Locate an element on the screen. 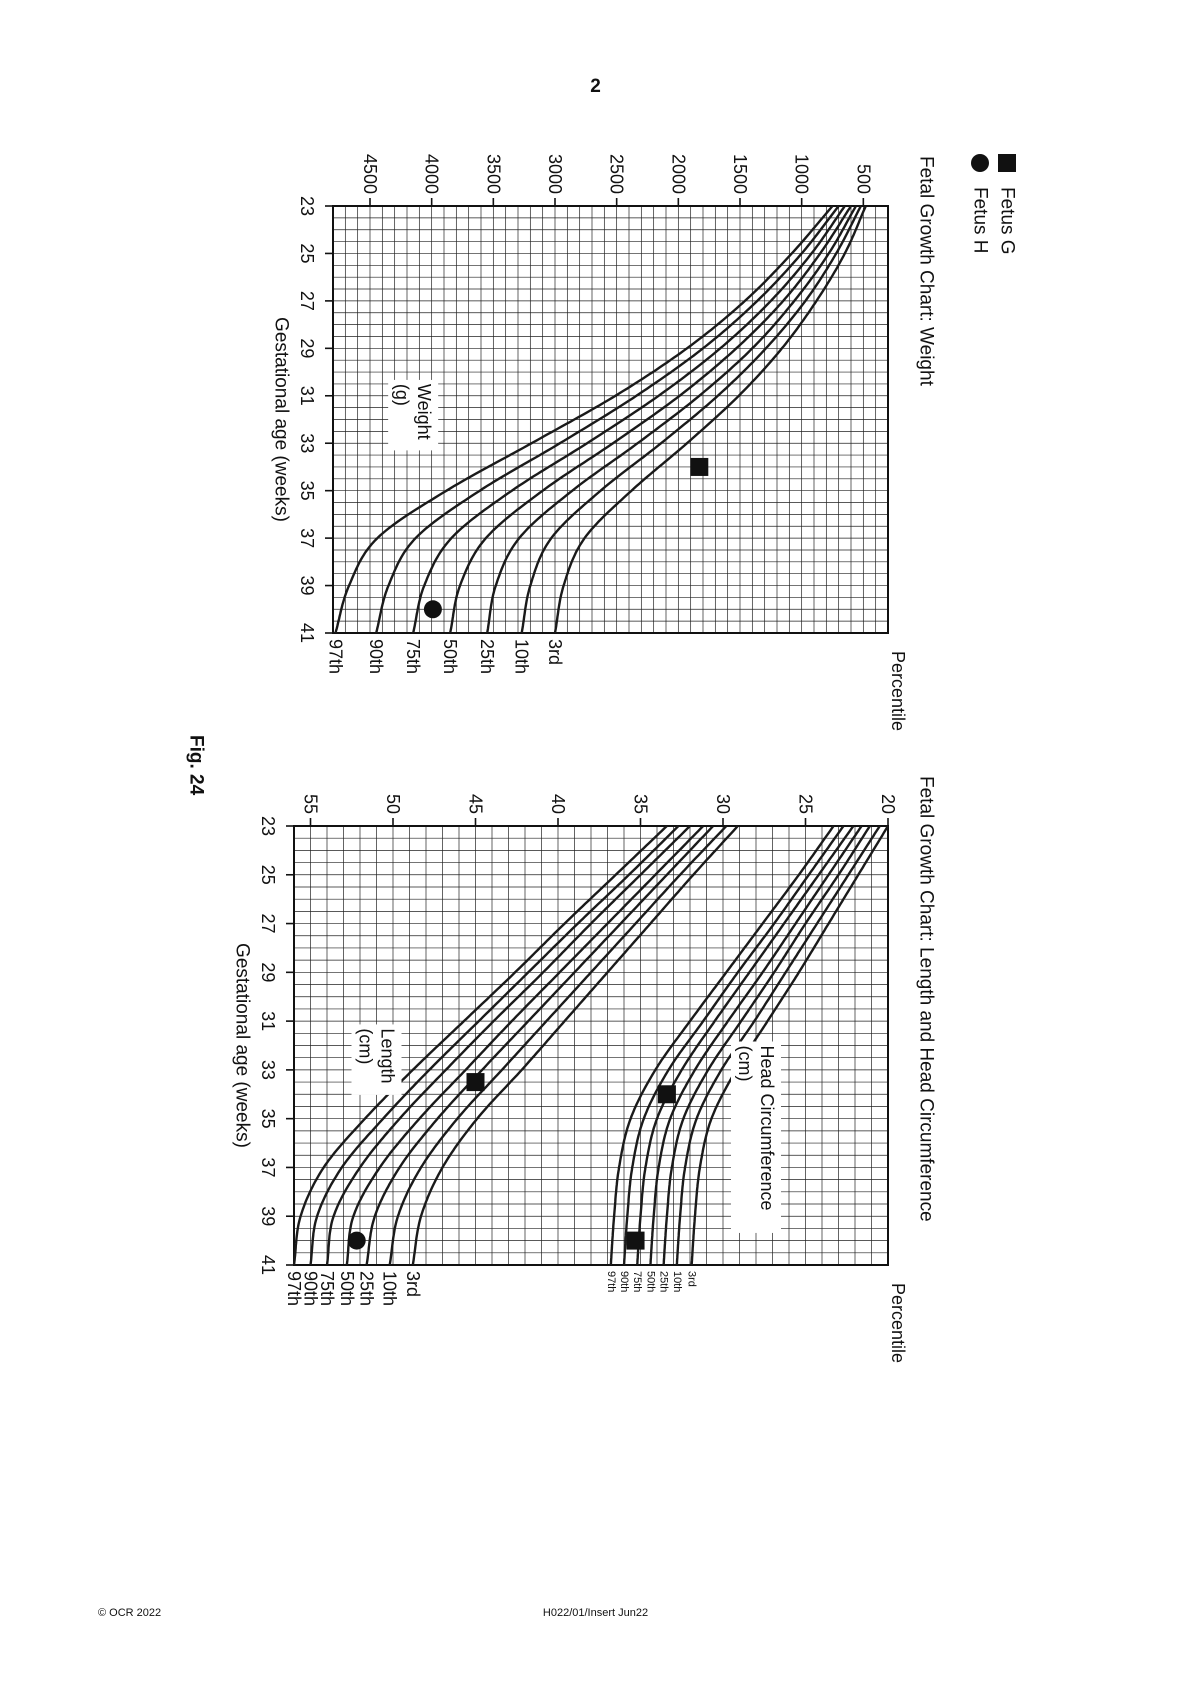 The height and width of the screenshot is (1684, 1191). weight-axis-label-line-2: (g) is located at coordinates (402, 395).